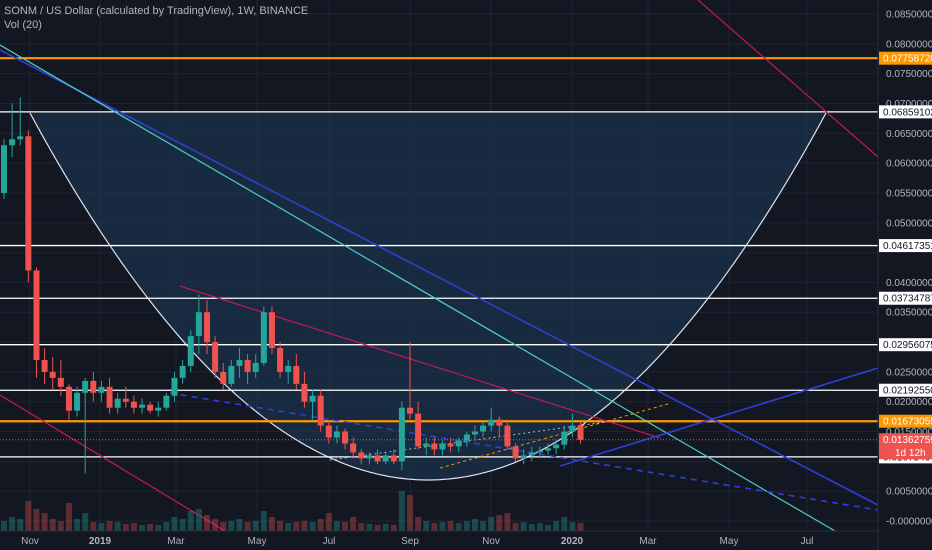  I want to click on y-tick-label-16: 0.00500000, so click(909, 492).